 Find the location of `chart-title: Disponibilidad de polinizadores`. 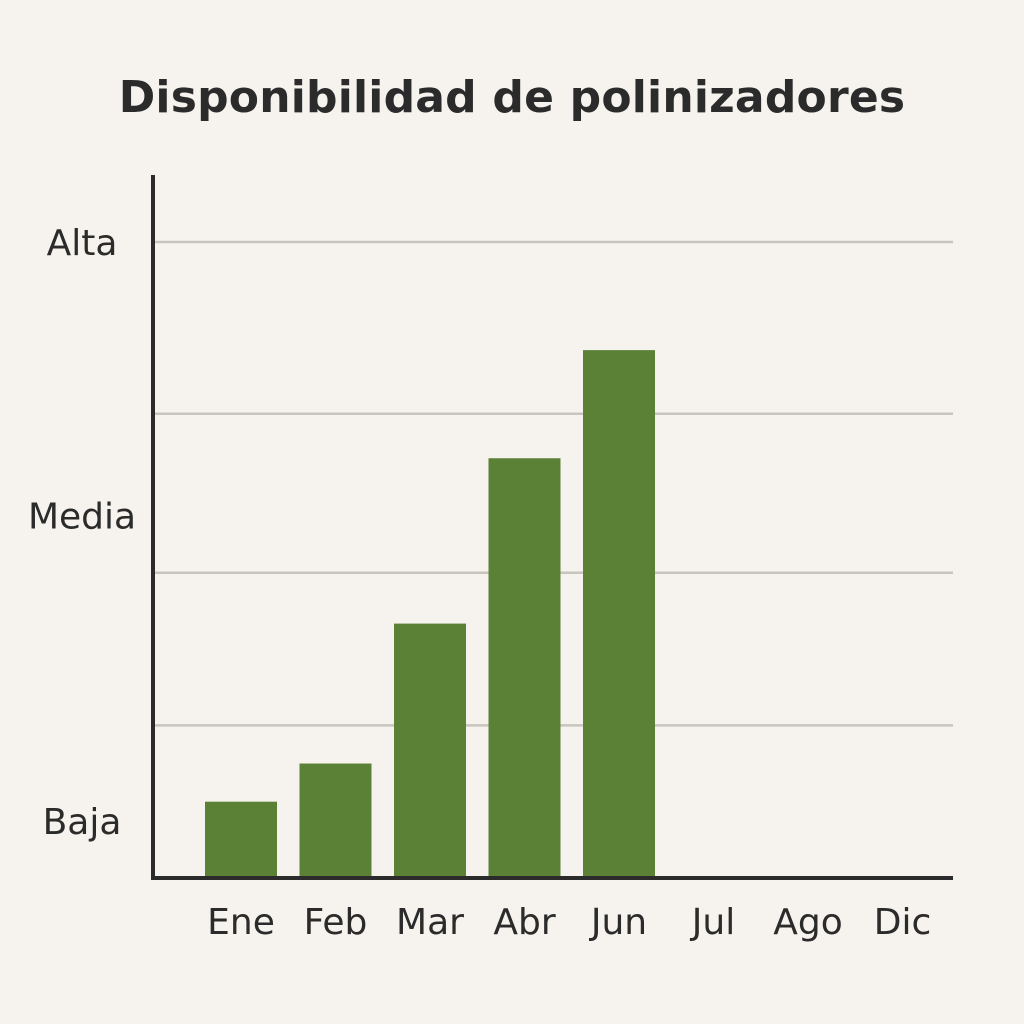

chart-title: Disponibilidad de polinizadores is located at coordinates (512, 97).